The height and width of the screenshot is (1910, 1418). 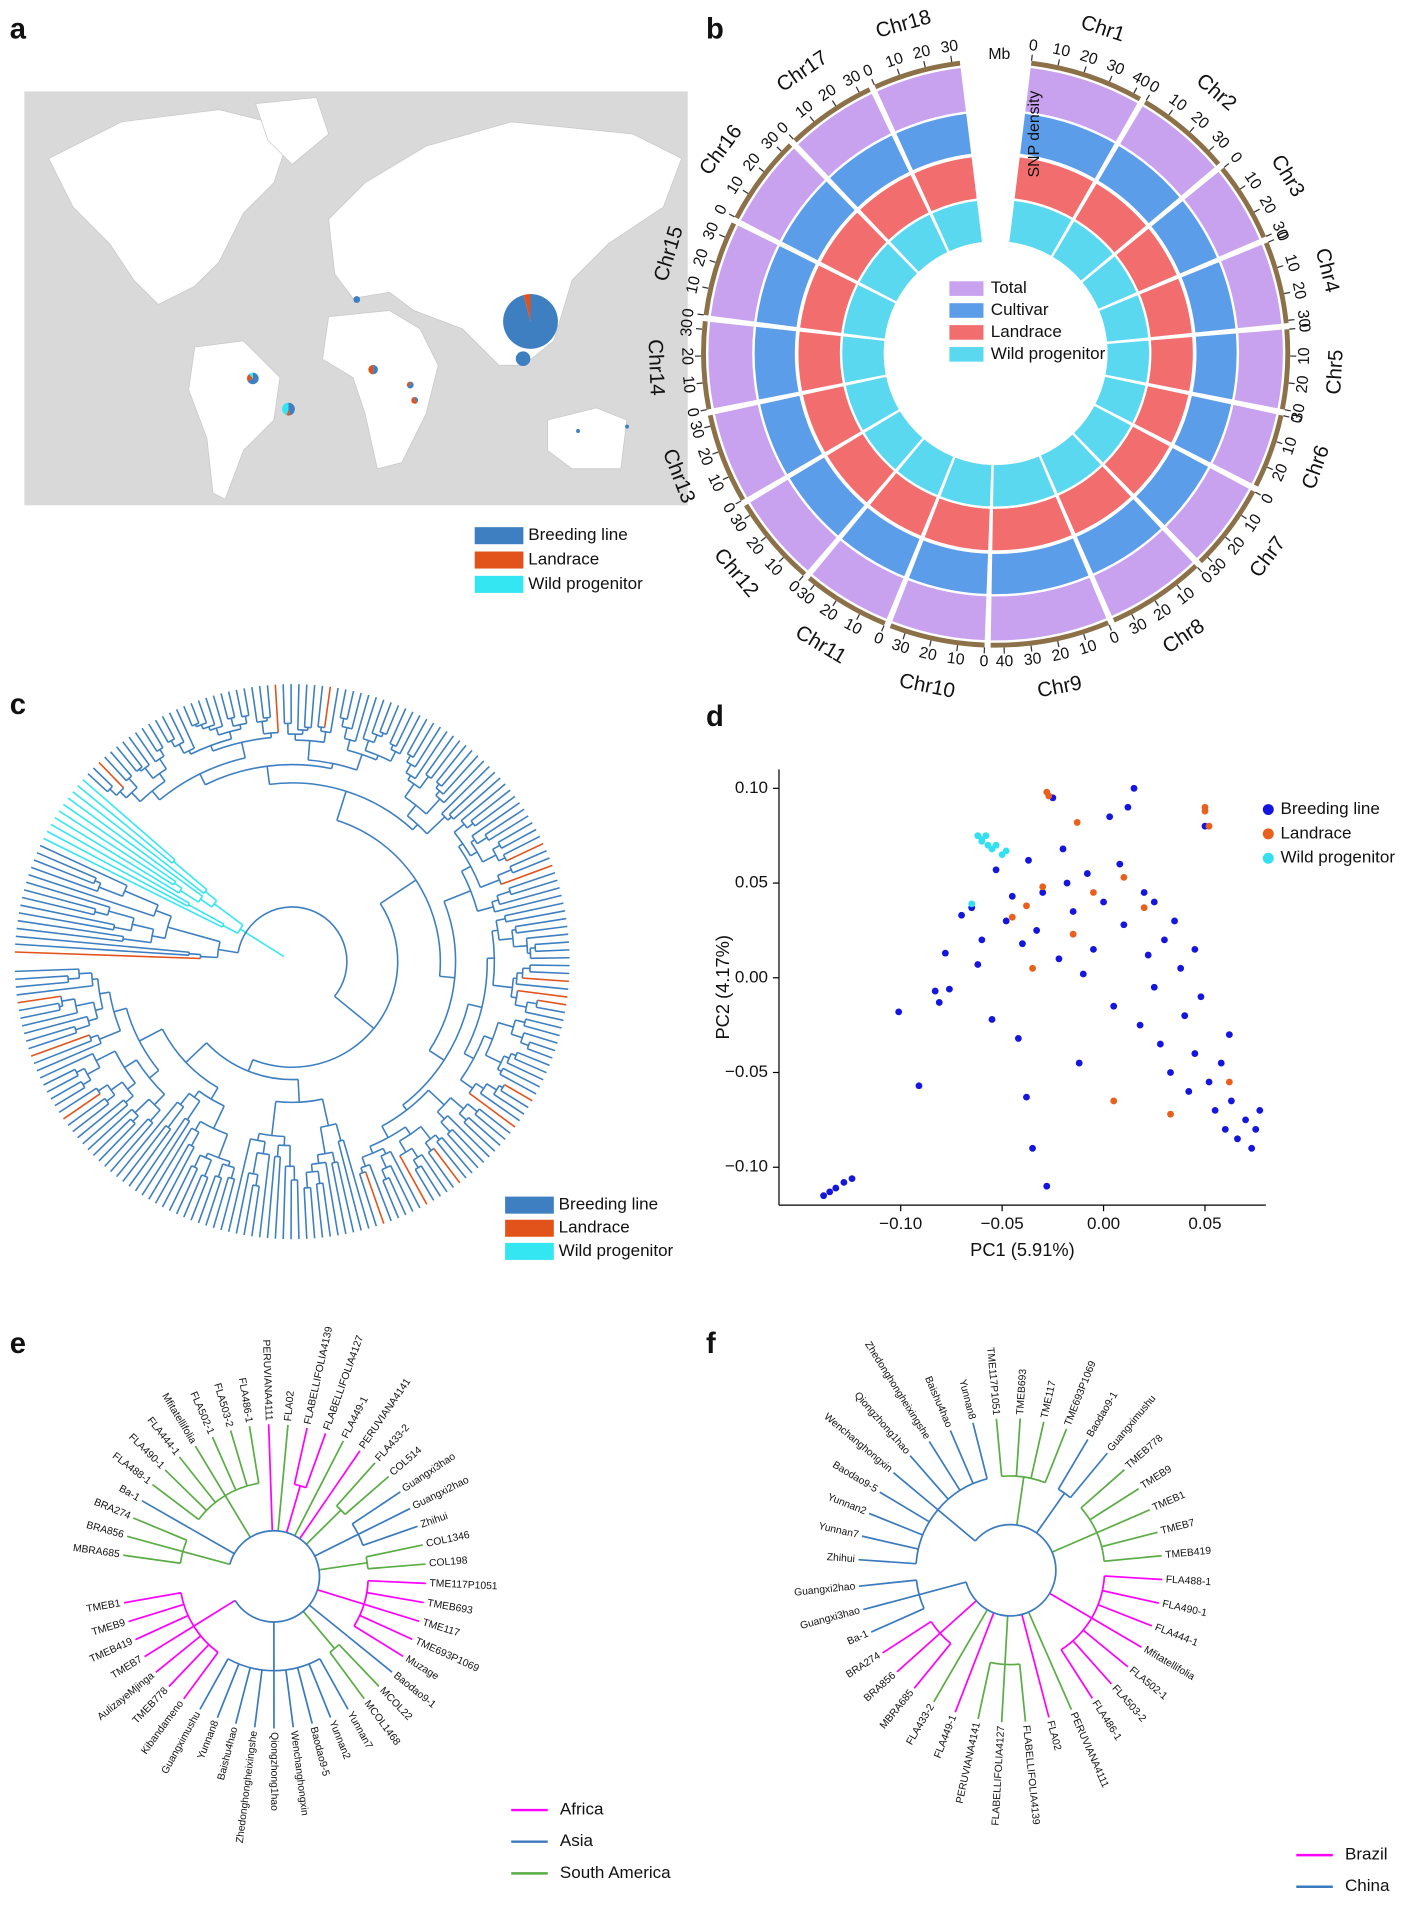 What do you see at coordinates (1128, 1703) in the screenshot?
I see `leaf-label: FLA503-2` at bounding box center [1128, 1703].